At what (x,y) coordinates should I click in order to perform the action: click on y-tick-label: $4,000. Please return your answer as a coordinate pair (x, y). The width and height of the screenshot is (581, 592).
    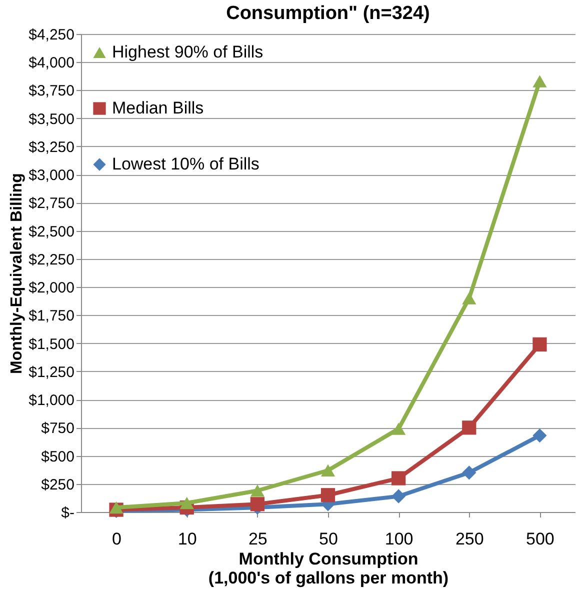
    Looking at the image, I should click on (51, 63).